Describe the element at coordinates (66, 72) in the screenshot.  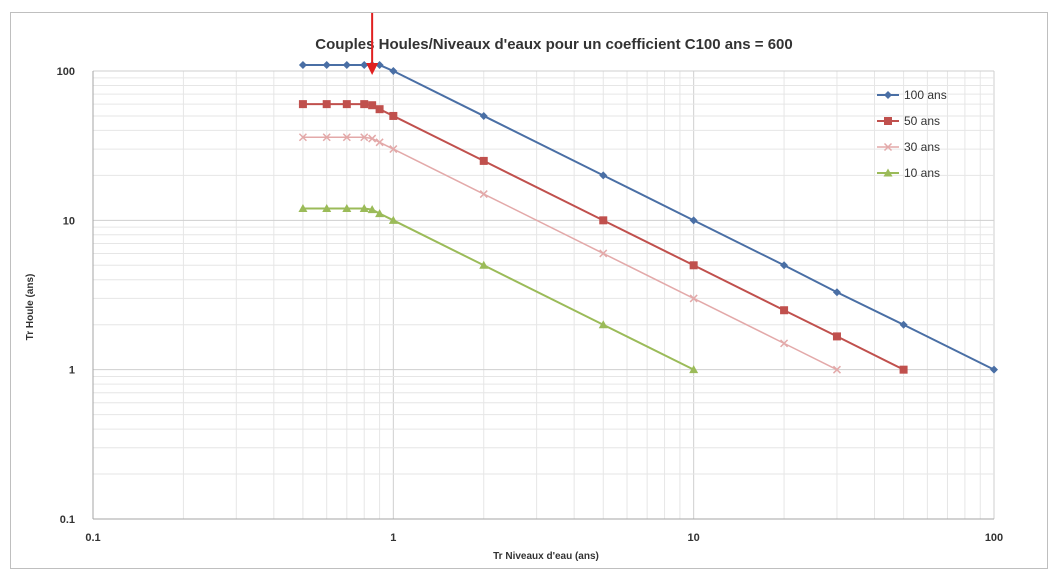
I see `y-tick-label: 100` at that location.